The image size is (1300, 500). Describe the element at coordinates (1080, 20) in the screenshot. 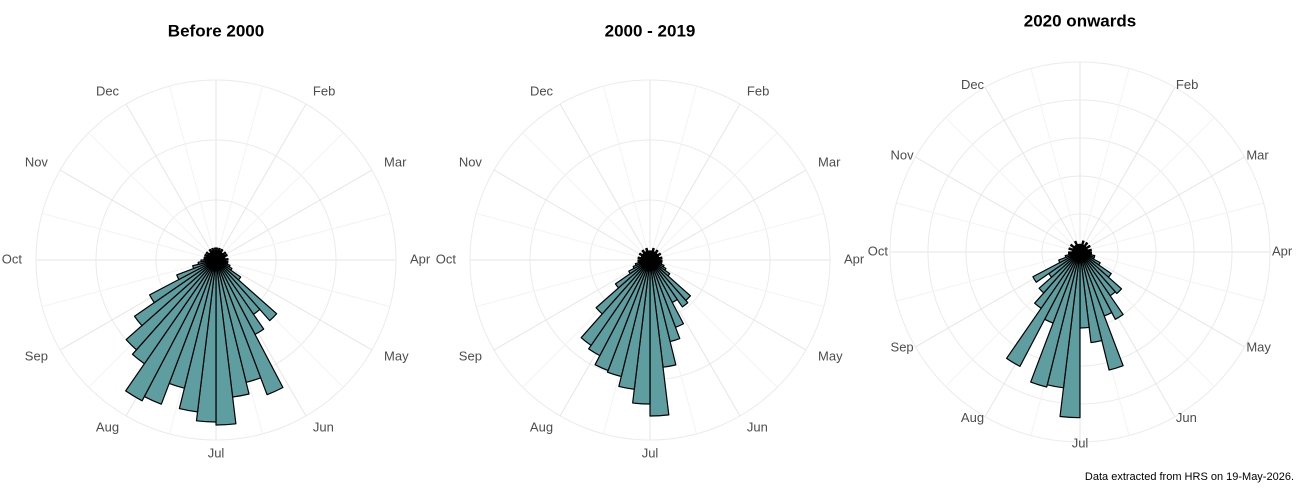

I see `chart-title: 2020 onwards` at that location.